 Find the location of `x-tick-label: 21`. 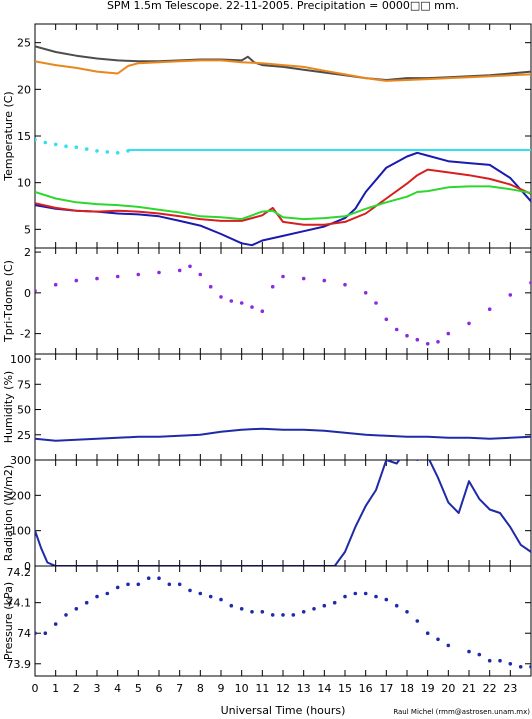

x-tick-label: 21 is located at coordinates (469, 688).